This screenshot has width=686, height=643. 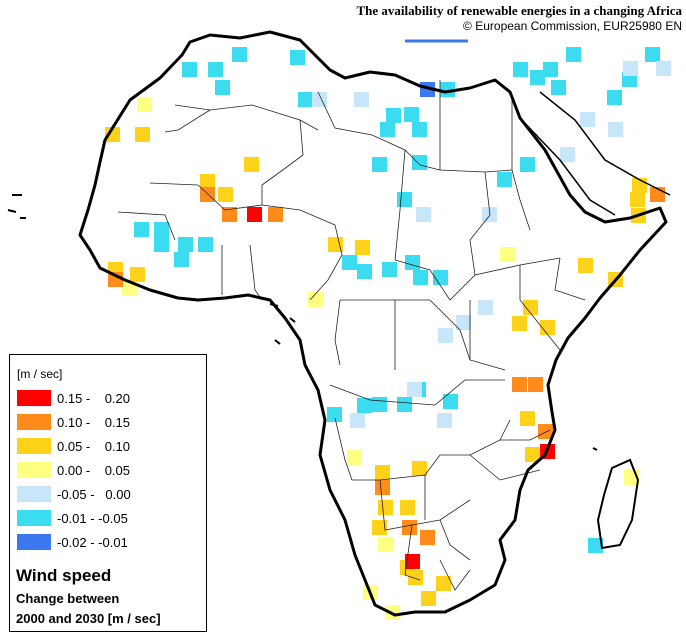 What do you see at coordinates (64, 575) in the screenshot?
I see `legend-title: Wind speed` at bounding box center [64, 575].